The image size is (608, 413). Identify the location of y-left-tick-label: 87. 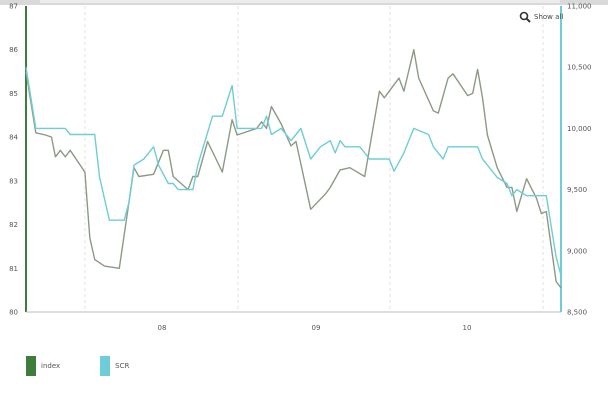
(13, 7).